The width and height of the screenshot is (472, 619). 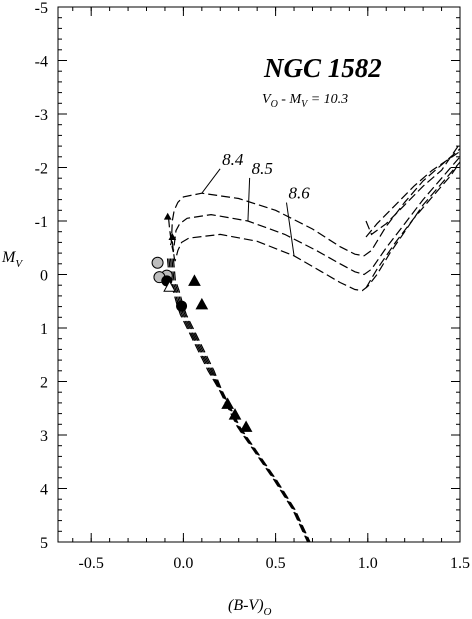 I want to click on x-tick-label: 0.0, so click(x=183, y=563).